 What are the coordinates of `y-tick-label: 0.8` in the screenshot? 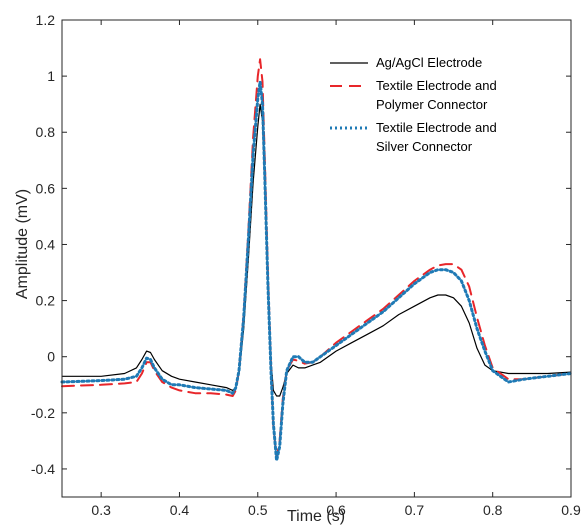 It's located at (46, 132).